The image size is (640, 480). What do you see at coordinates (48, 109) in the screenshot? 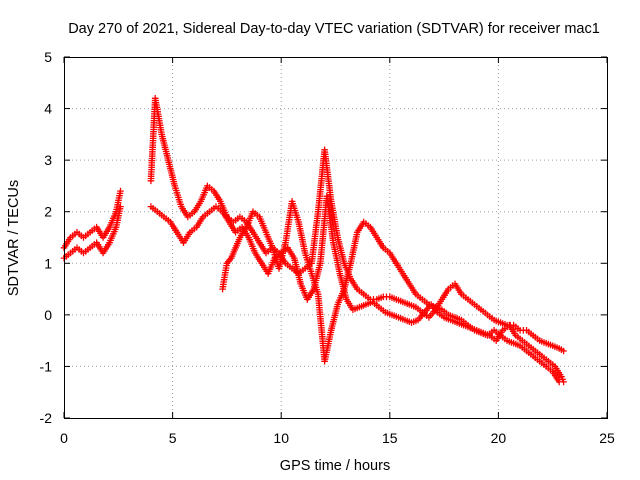
I see `y-tick-label: 4` at bounding box center [48, 109].